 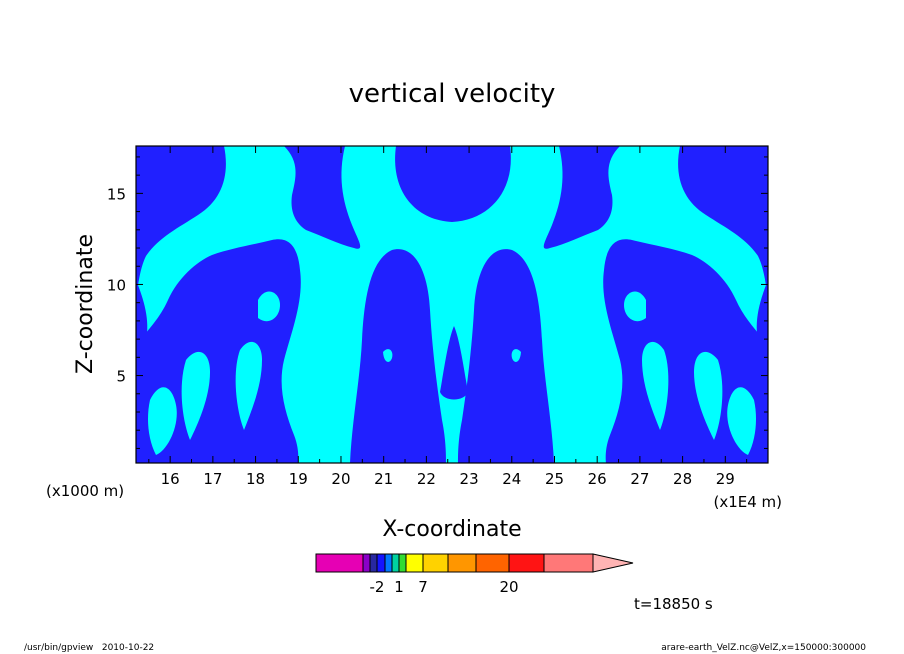 I want to click on y-tick-label: 15, so click(x=116, y=194).